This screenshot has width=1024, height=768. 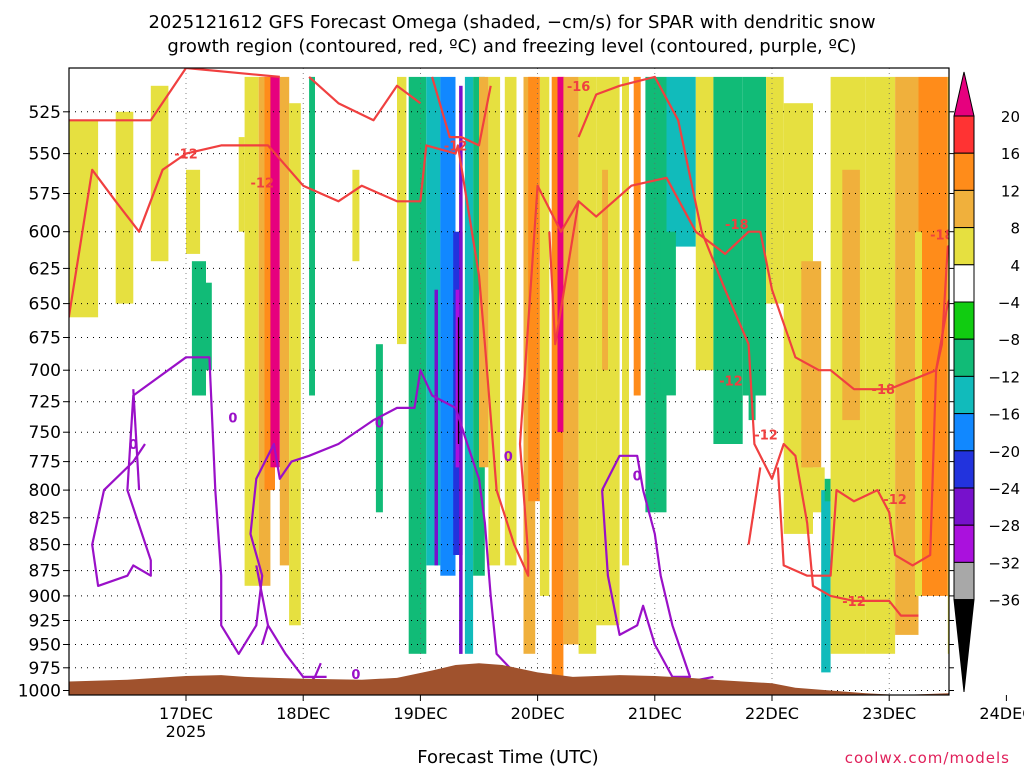 What do you see at coordinates (986, 382) in the screenshot?
I see `colorbar: 20 16 12 8 4 −4 −8 −12 −16 −20 −24 −28 −32 −36` at bounding box center [986, 382].